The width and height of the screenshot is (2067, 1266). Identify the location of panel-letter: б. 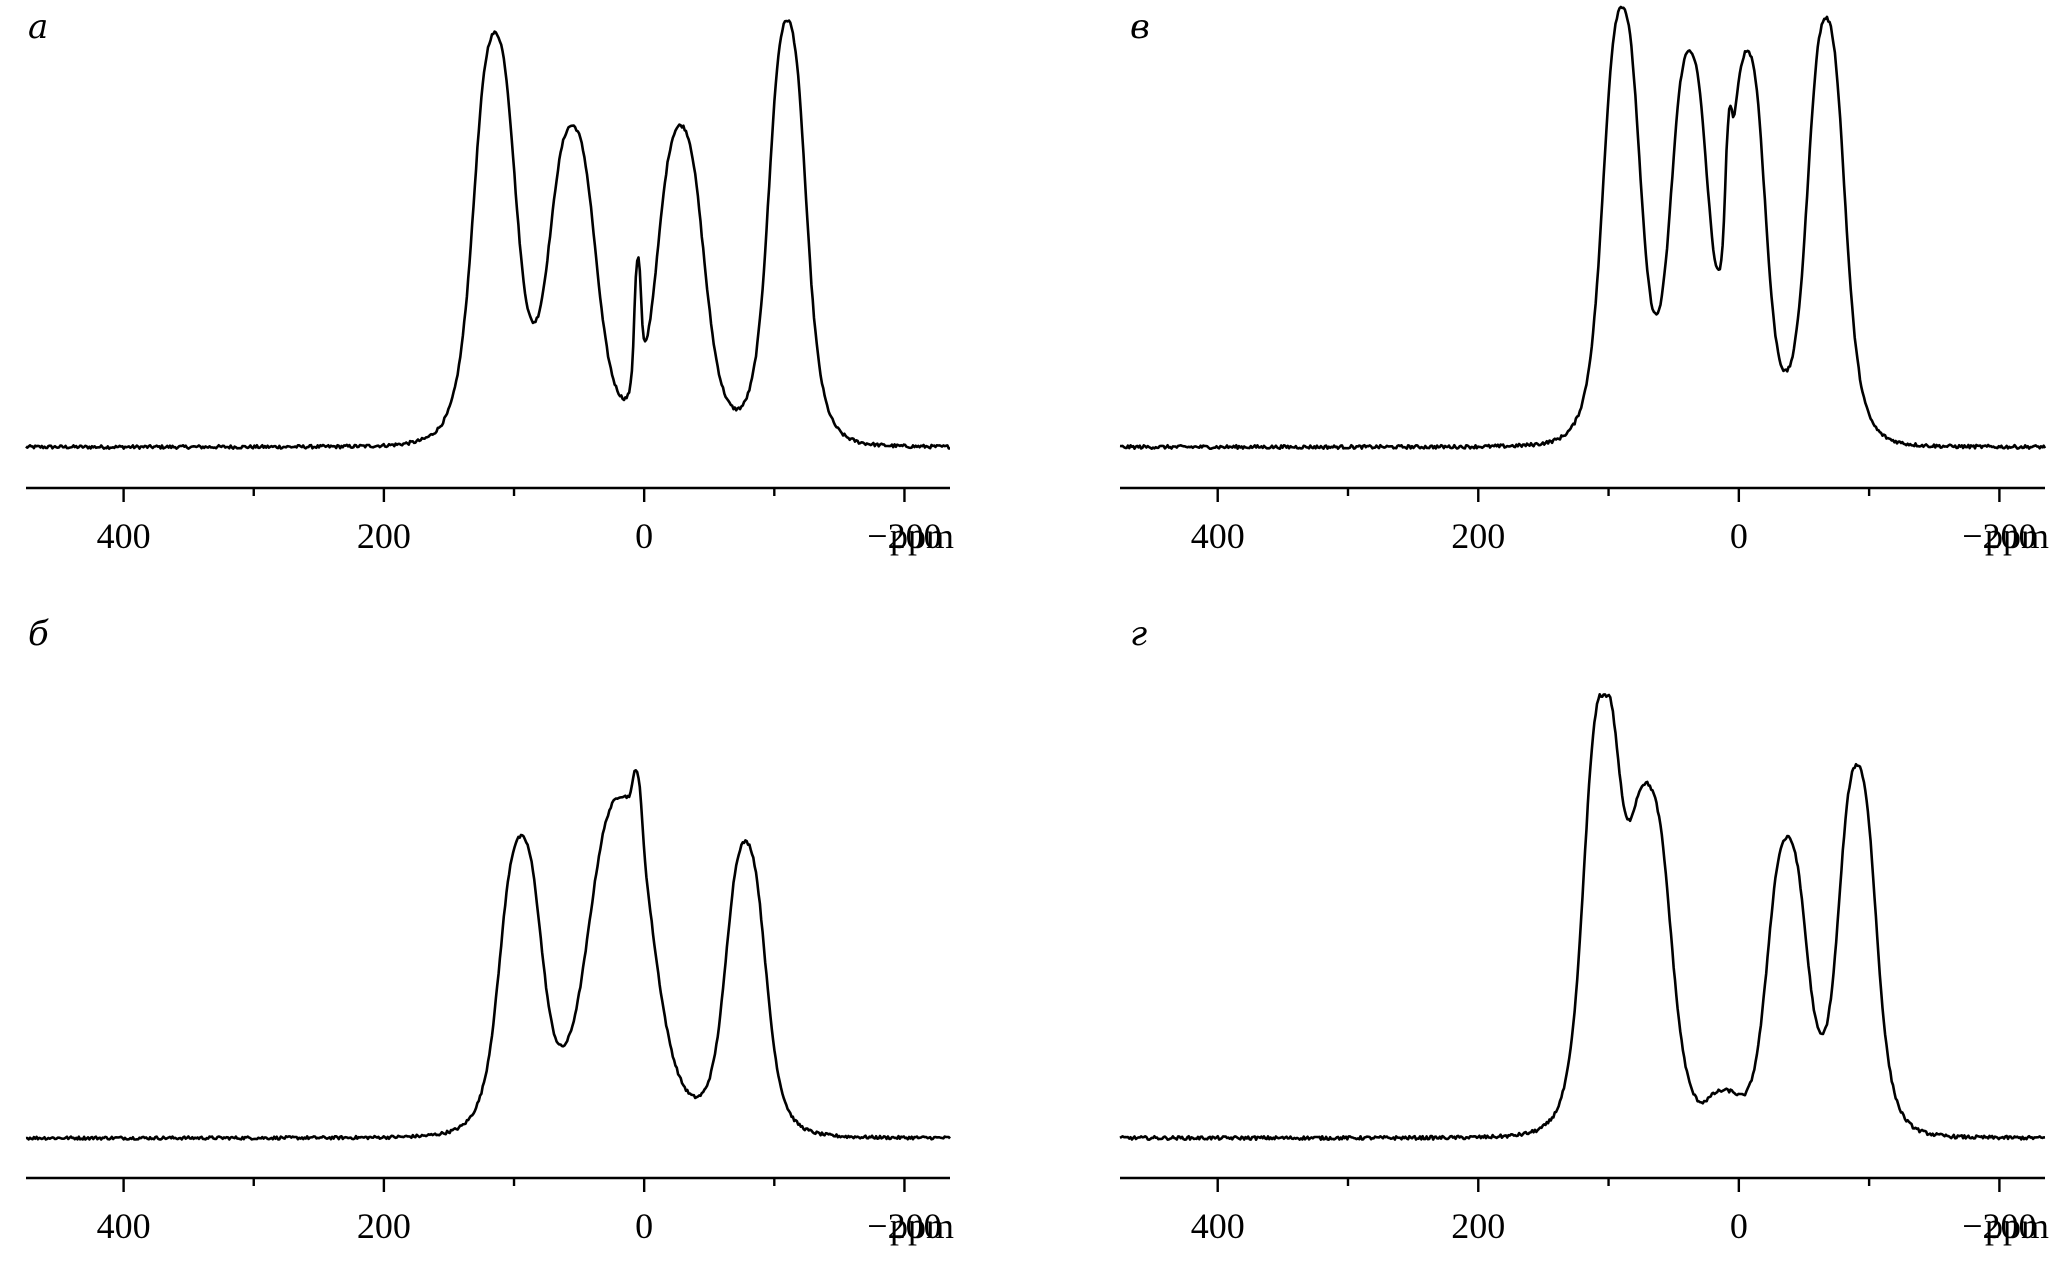
(38, 634).